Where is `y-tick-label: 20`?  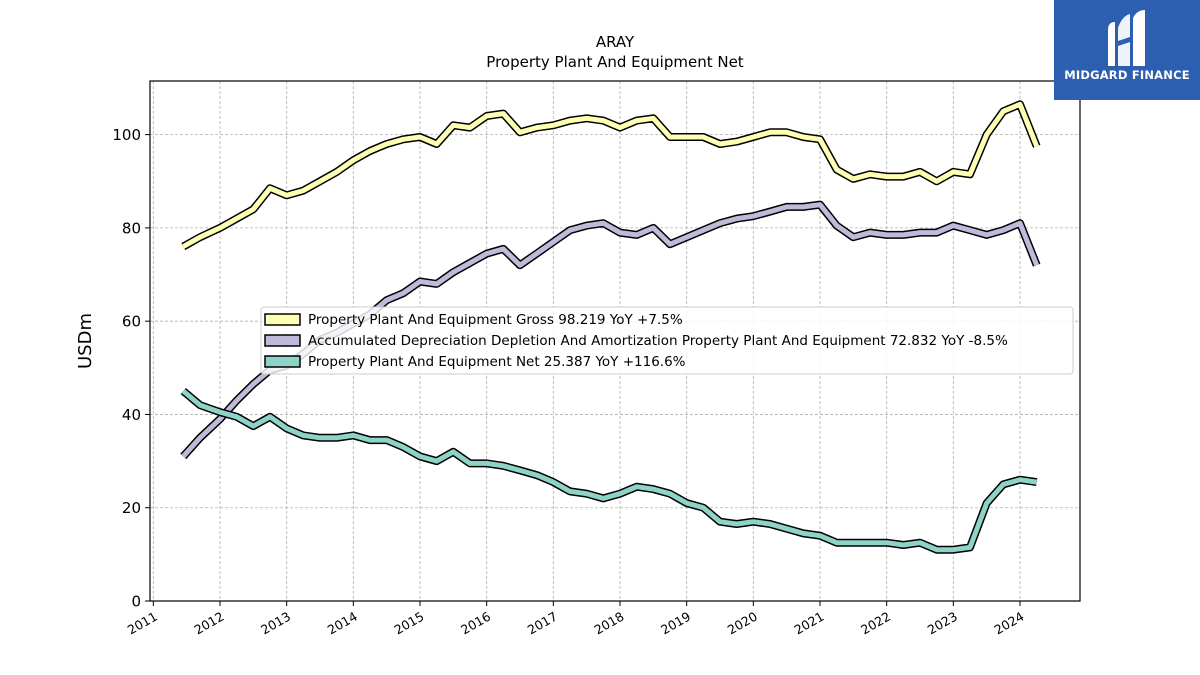 y-tick-label: 20 is located at coordinates (131, 508).